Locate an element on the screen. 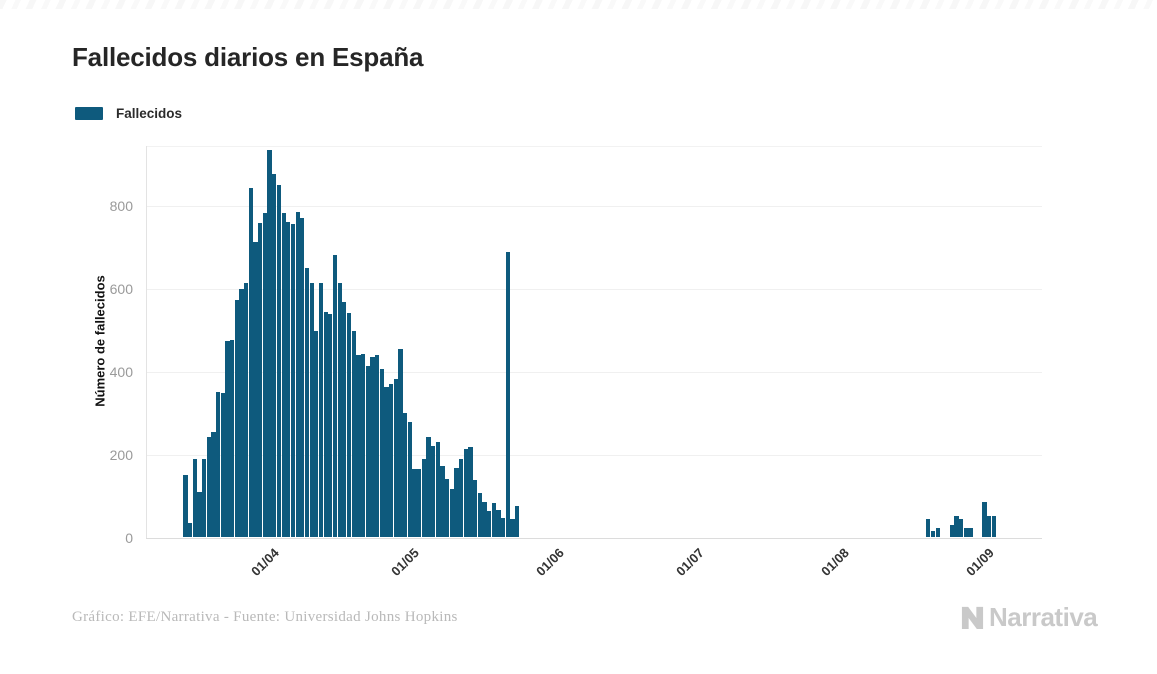  y-tick-label-600: 600 is located at coordinates (121, 289).